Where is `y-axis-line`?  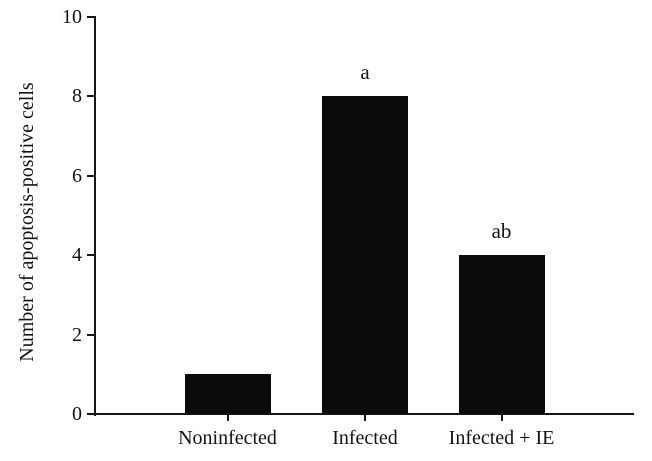 y-axis-line is located at coordinates (95, 216).